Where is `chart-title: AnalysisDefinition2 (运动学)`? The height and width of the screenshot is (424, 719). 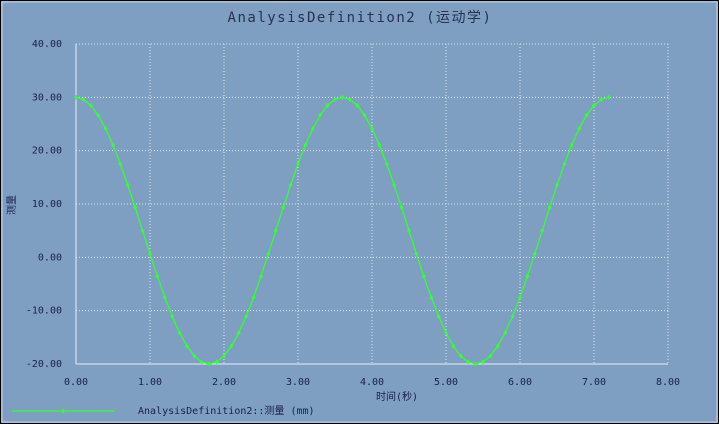 chart-title: AnalysisDefinition2 (运动学) is located at coordinates (360, 18).